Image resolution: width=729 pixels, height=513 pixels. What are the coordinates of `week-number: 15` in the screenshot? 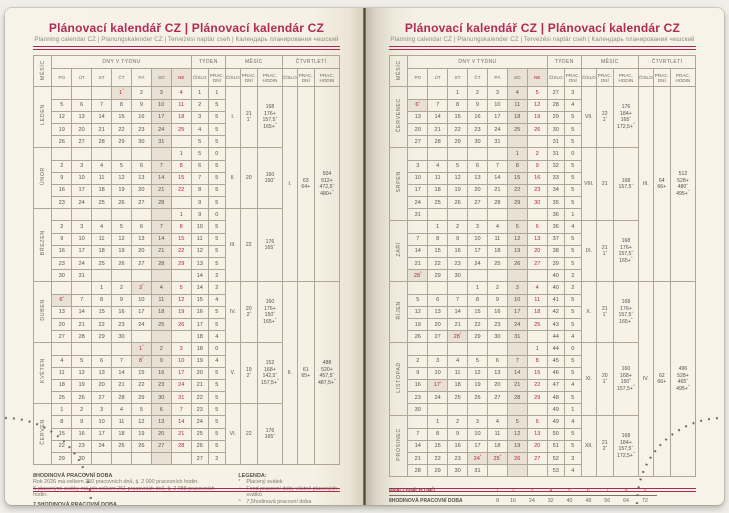 It's located at (199, 300).